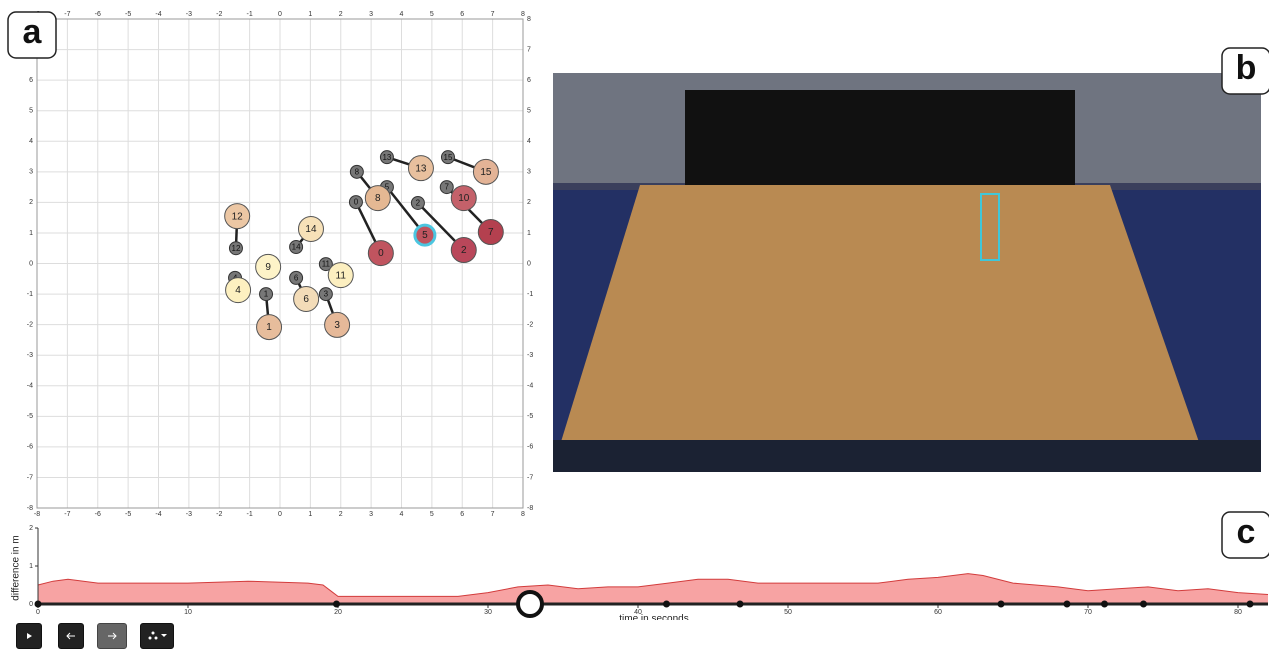  I want to click on previous-button, so click(71, 636).